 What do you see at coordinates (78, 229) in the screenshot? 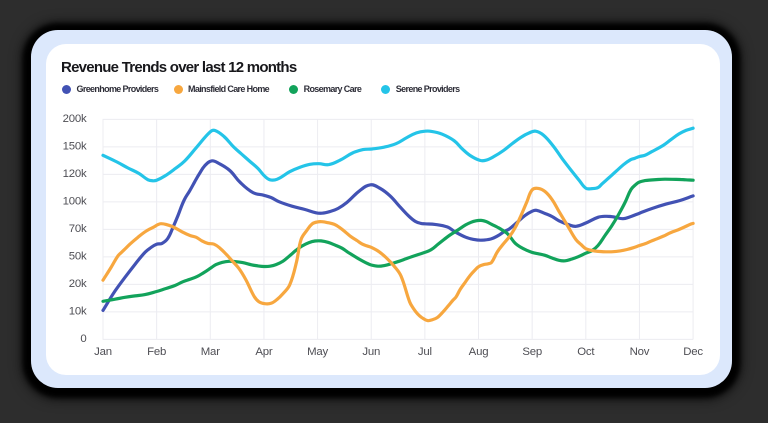
I see `svg-text: 70k` at bounding box center [78, 229].